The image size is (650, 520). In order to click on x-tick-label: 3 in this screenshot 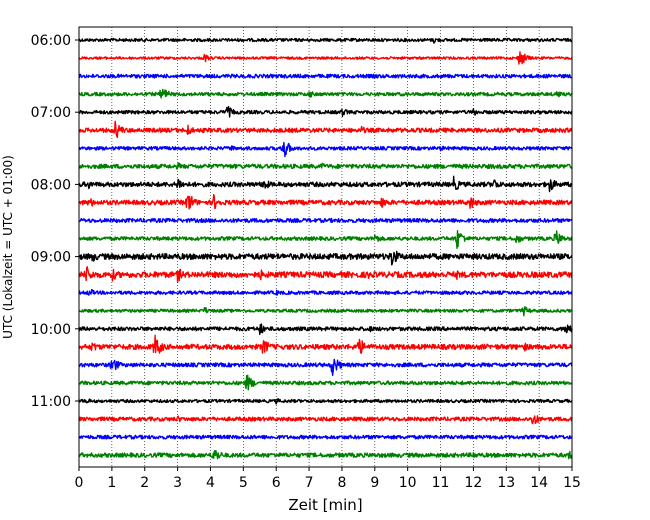, I will do `click(177, 483)`.